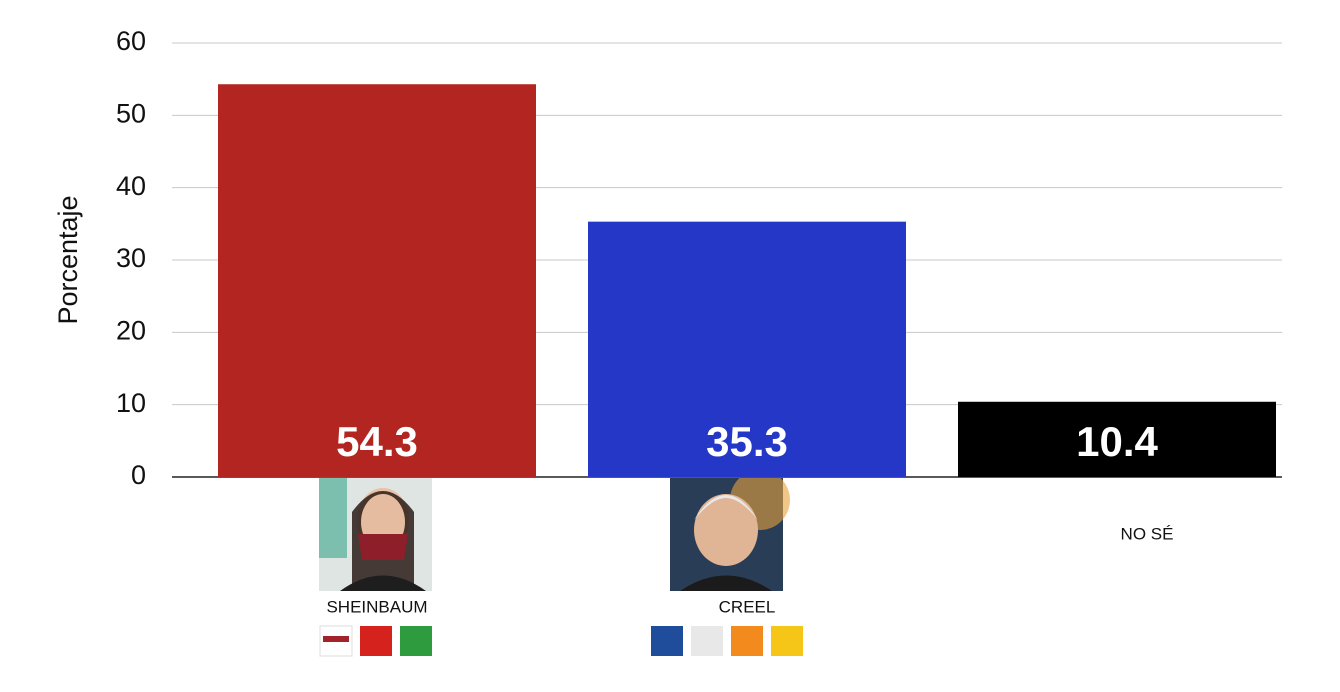  I want to click on y-tick-label: 40, so click(131, 186).